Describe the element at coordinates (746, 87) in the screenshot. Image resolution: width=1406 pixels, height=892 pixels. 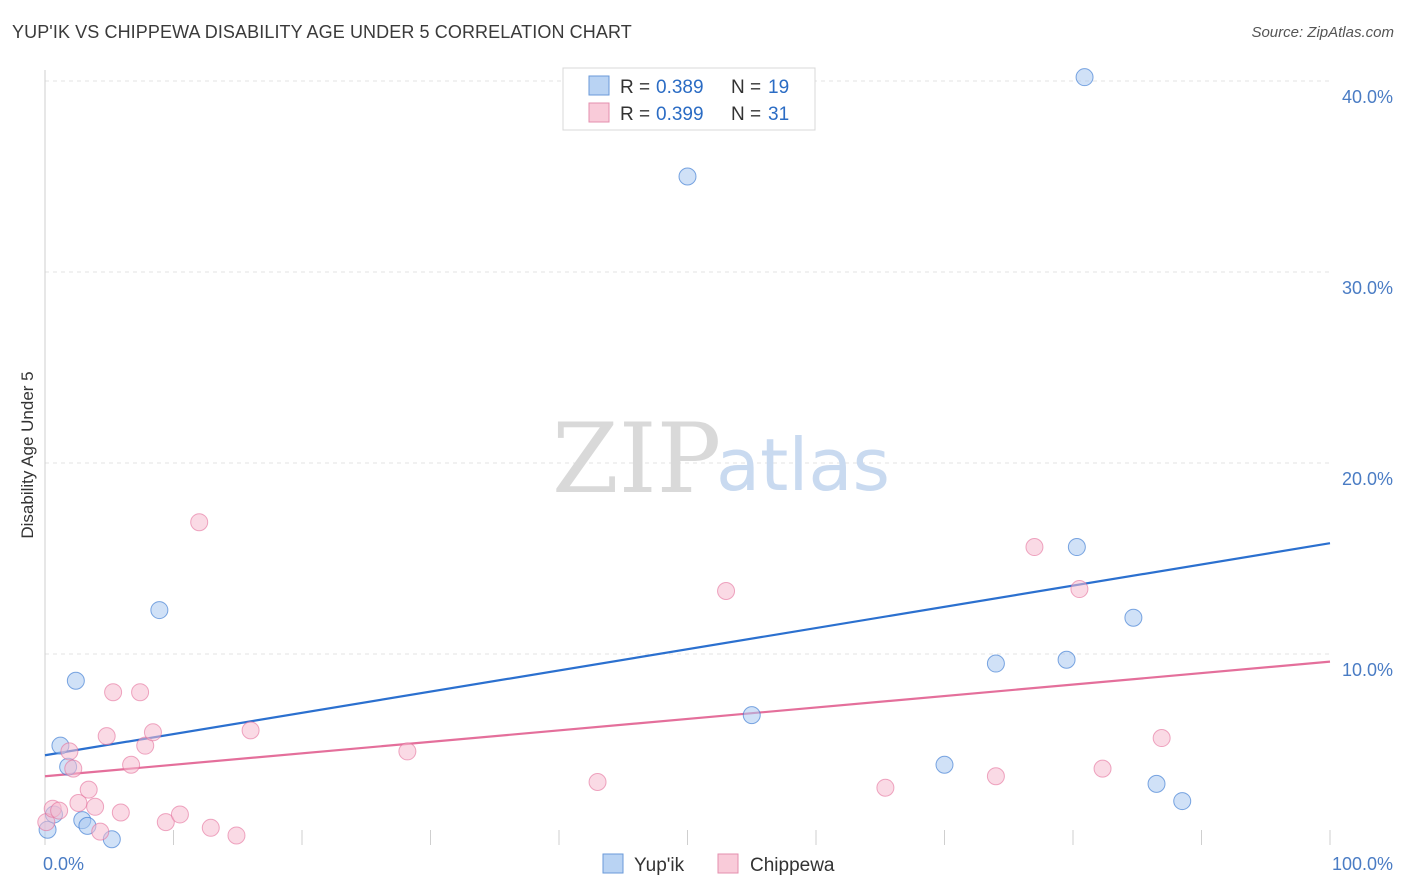
I see `legend-n-label-yupik: N =` at that location.